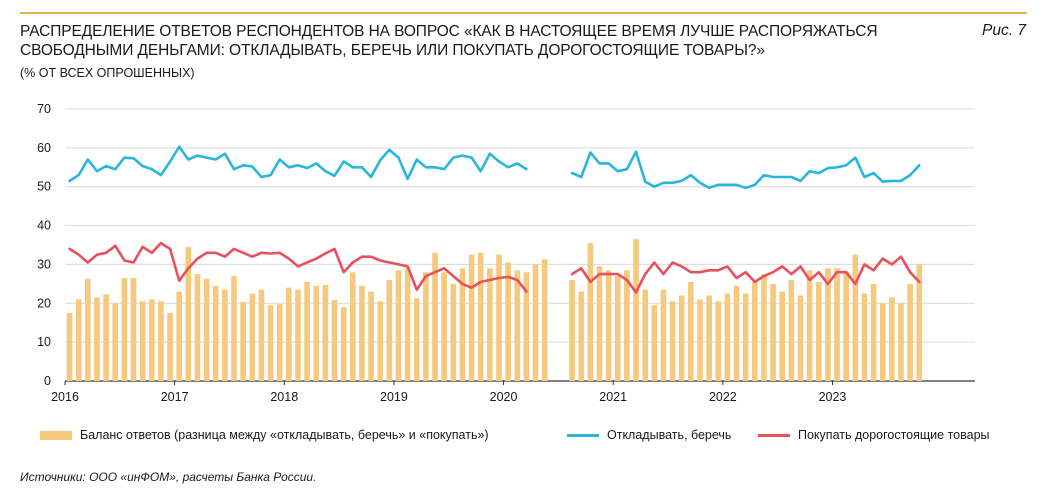  Describe the element at coordinates (1004, 30) in the screenshot. I see `figure-label: Рис. 7` at that location.